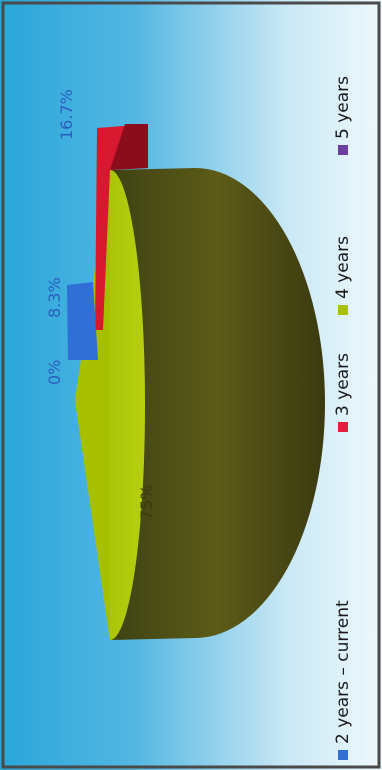  What do you see at coordinates (146, 502) in the screenshot?
I see `label-75-pct: 75%` at bounding box center [146, 502].